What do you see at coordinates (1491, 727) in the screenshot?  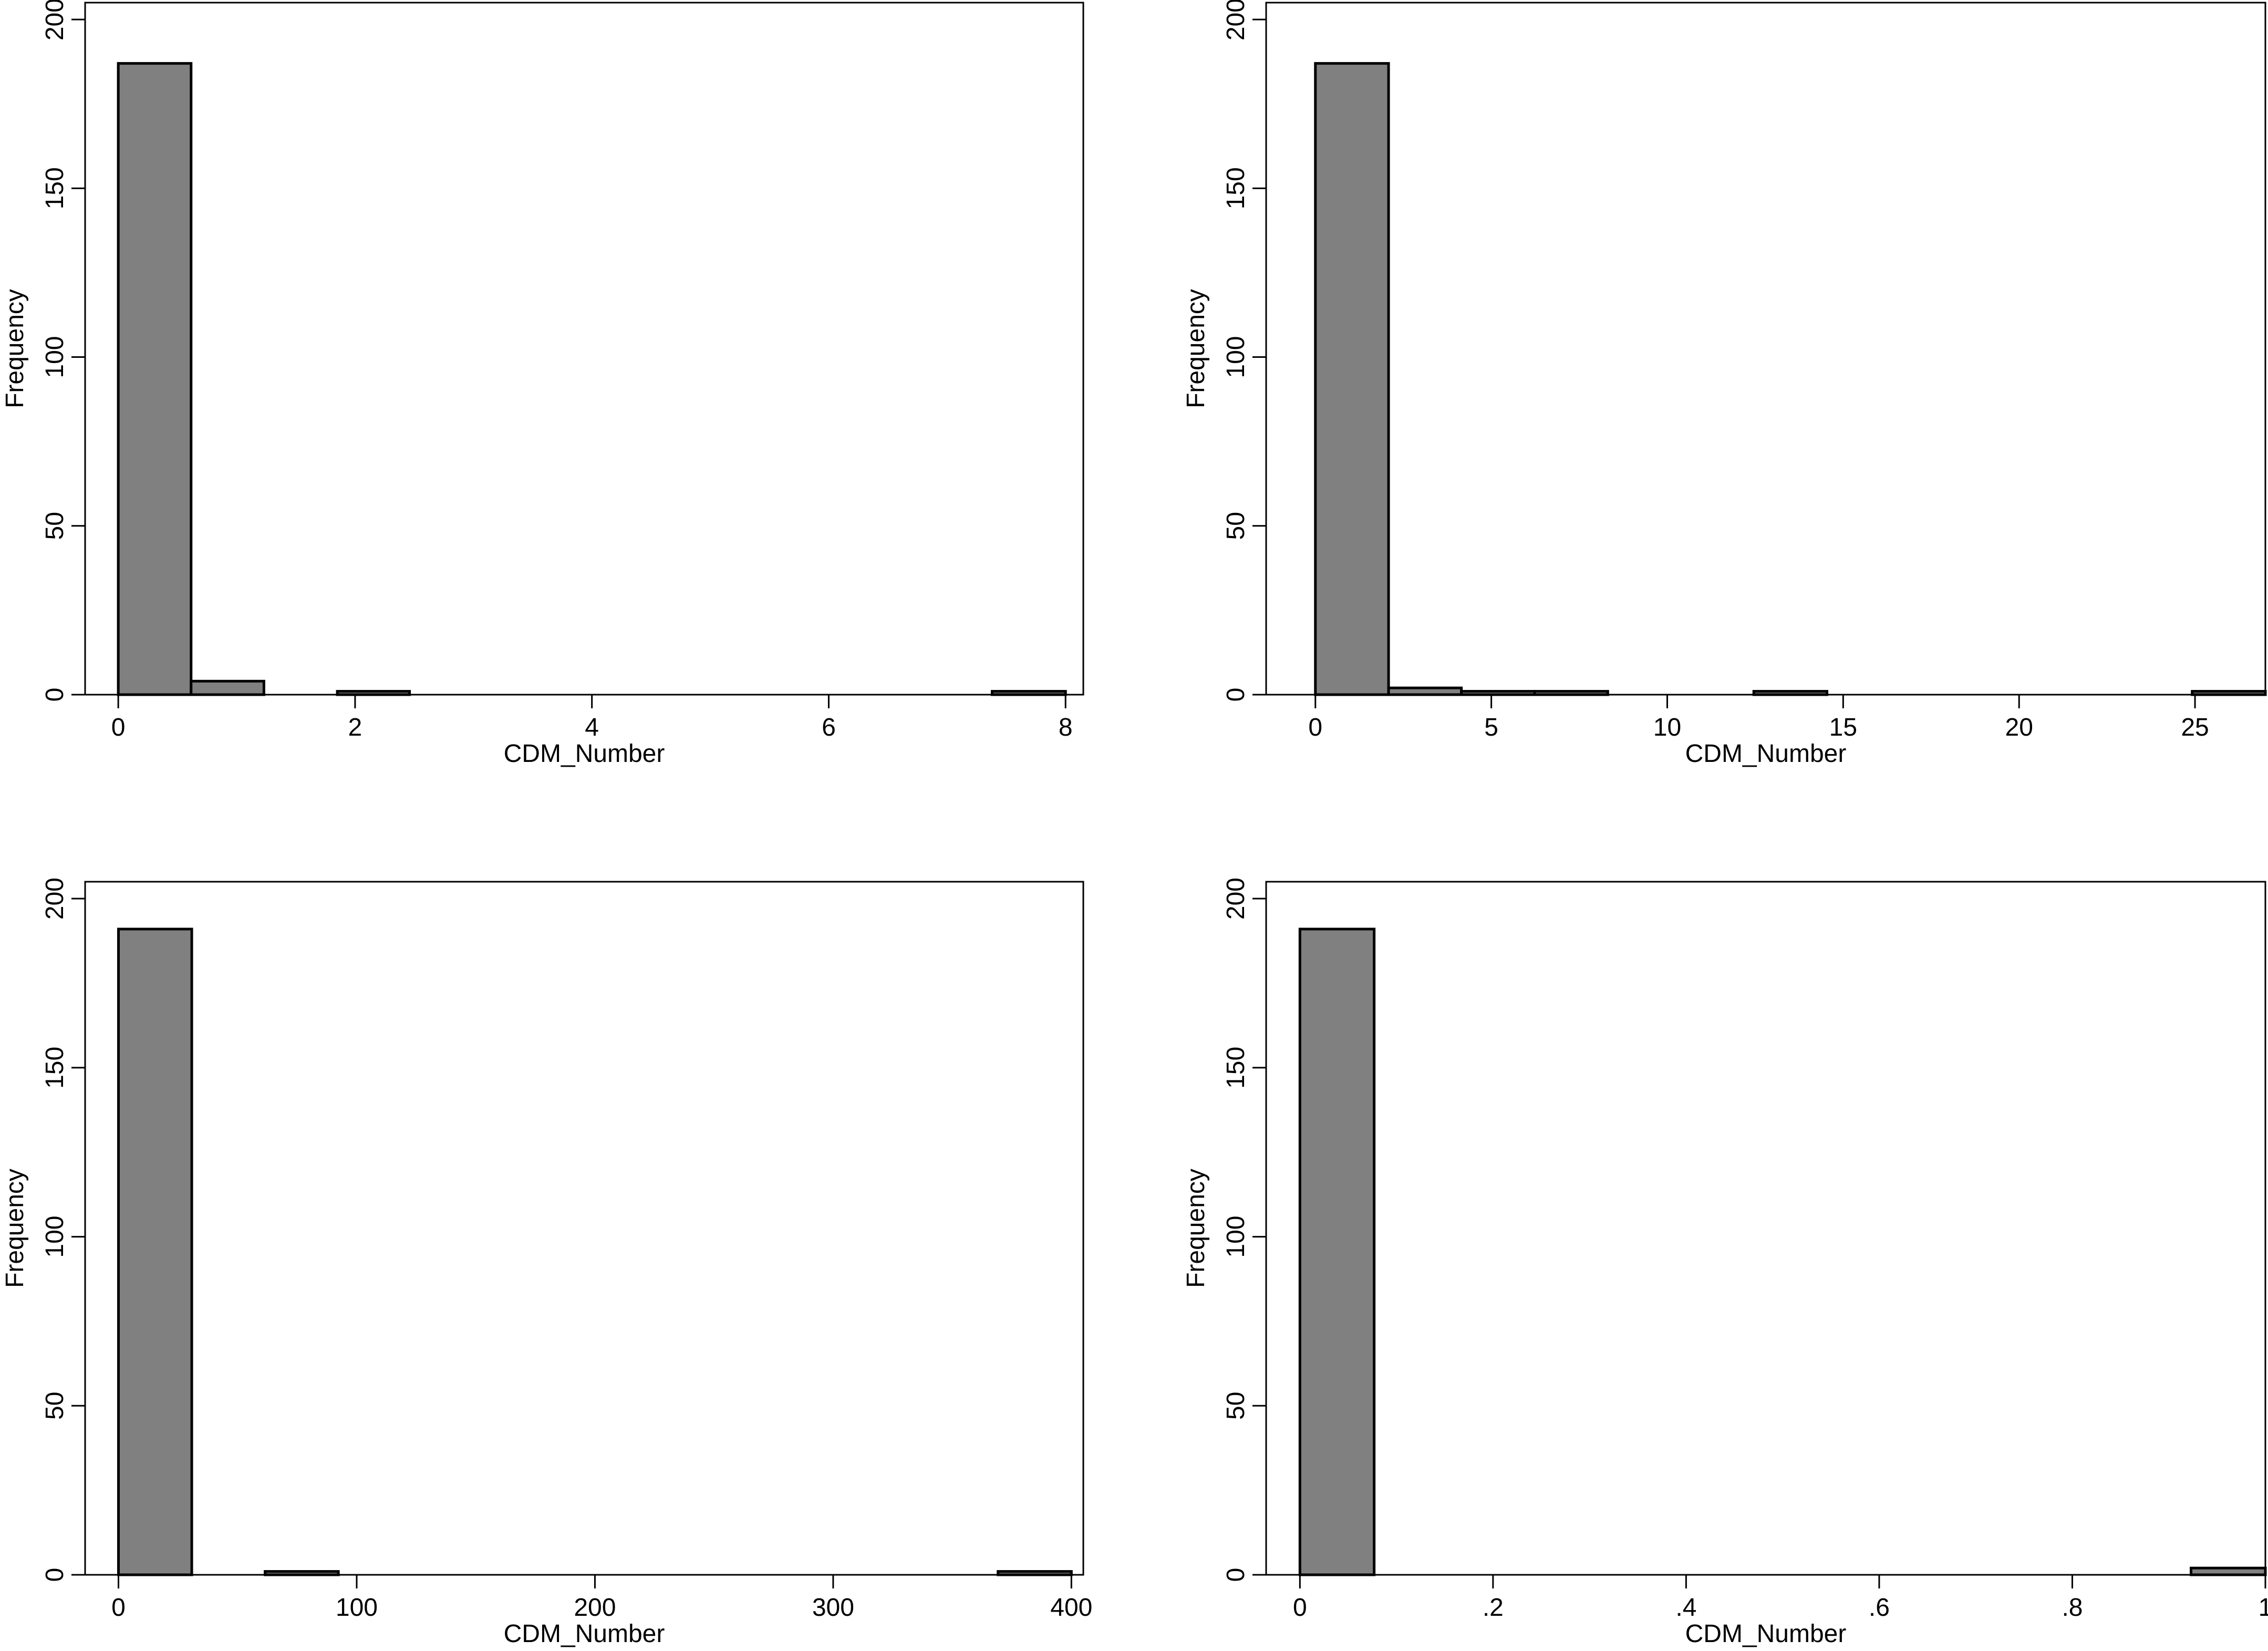 I see `x-tick-label: 5` at bounding box center [1491, 727].